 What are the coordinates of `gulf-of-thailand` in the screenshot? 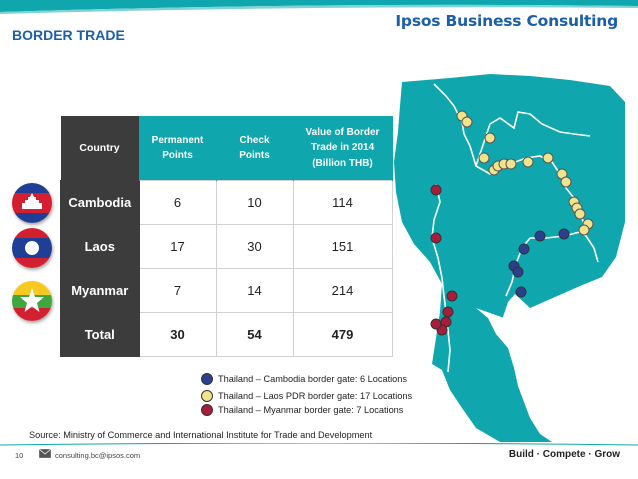 It's located at (550, 366).